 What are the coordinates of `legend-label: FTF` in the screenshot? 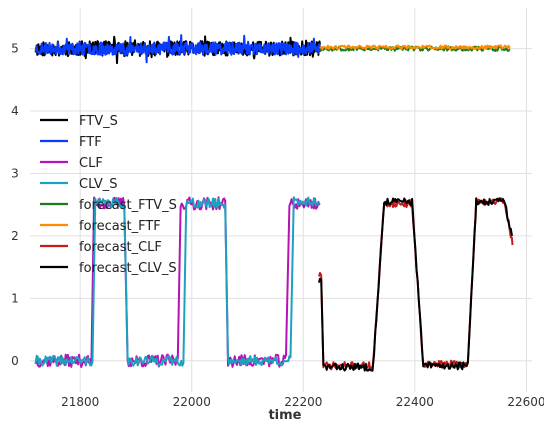 It's located at (90, 142).